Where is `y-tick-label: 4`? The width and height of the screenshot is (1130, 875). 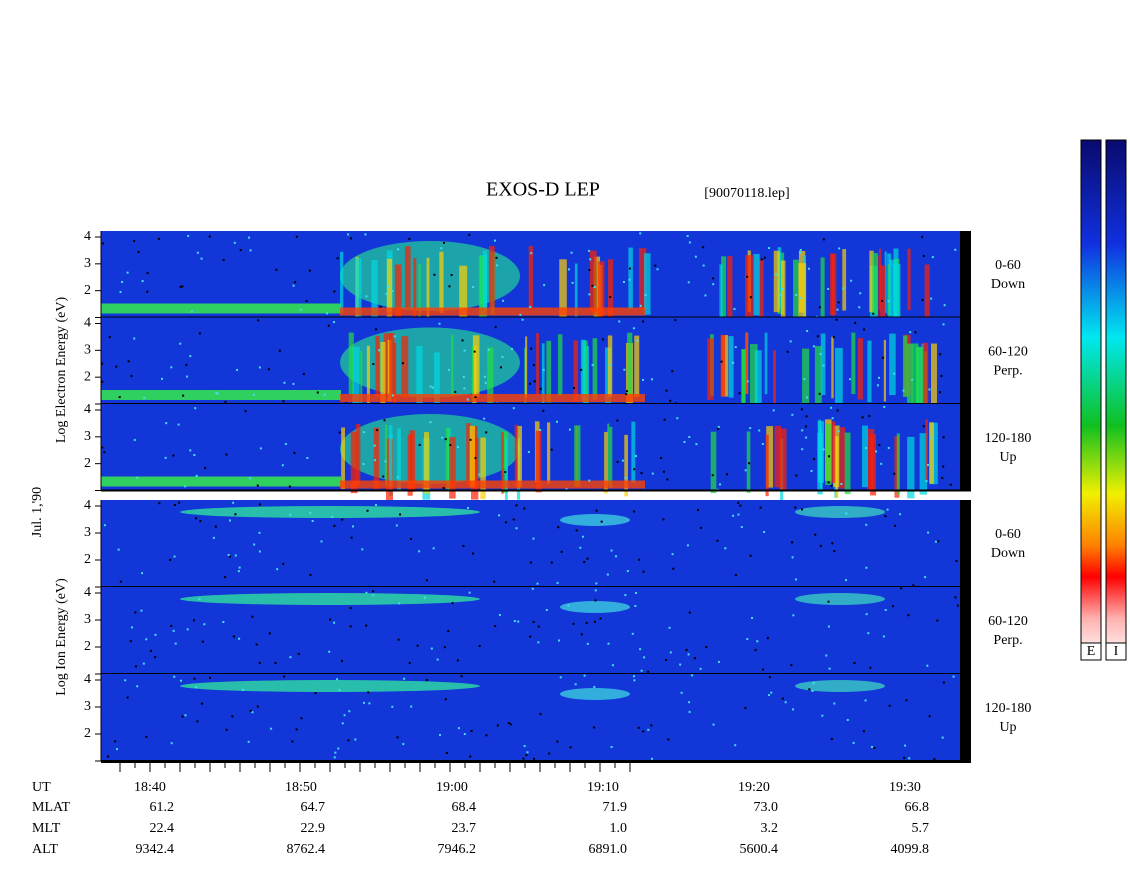 y-tick-label: 4 is located at coordinates (87, 236).